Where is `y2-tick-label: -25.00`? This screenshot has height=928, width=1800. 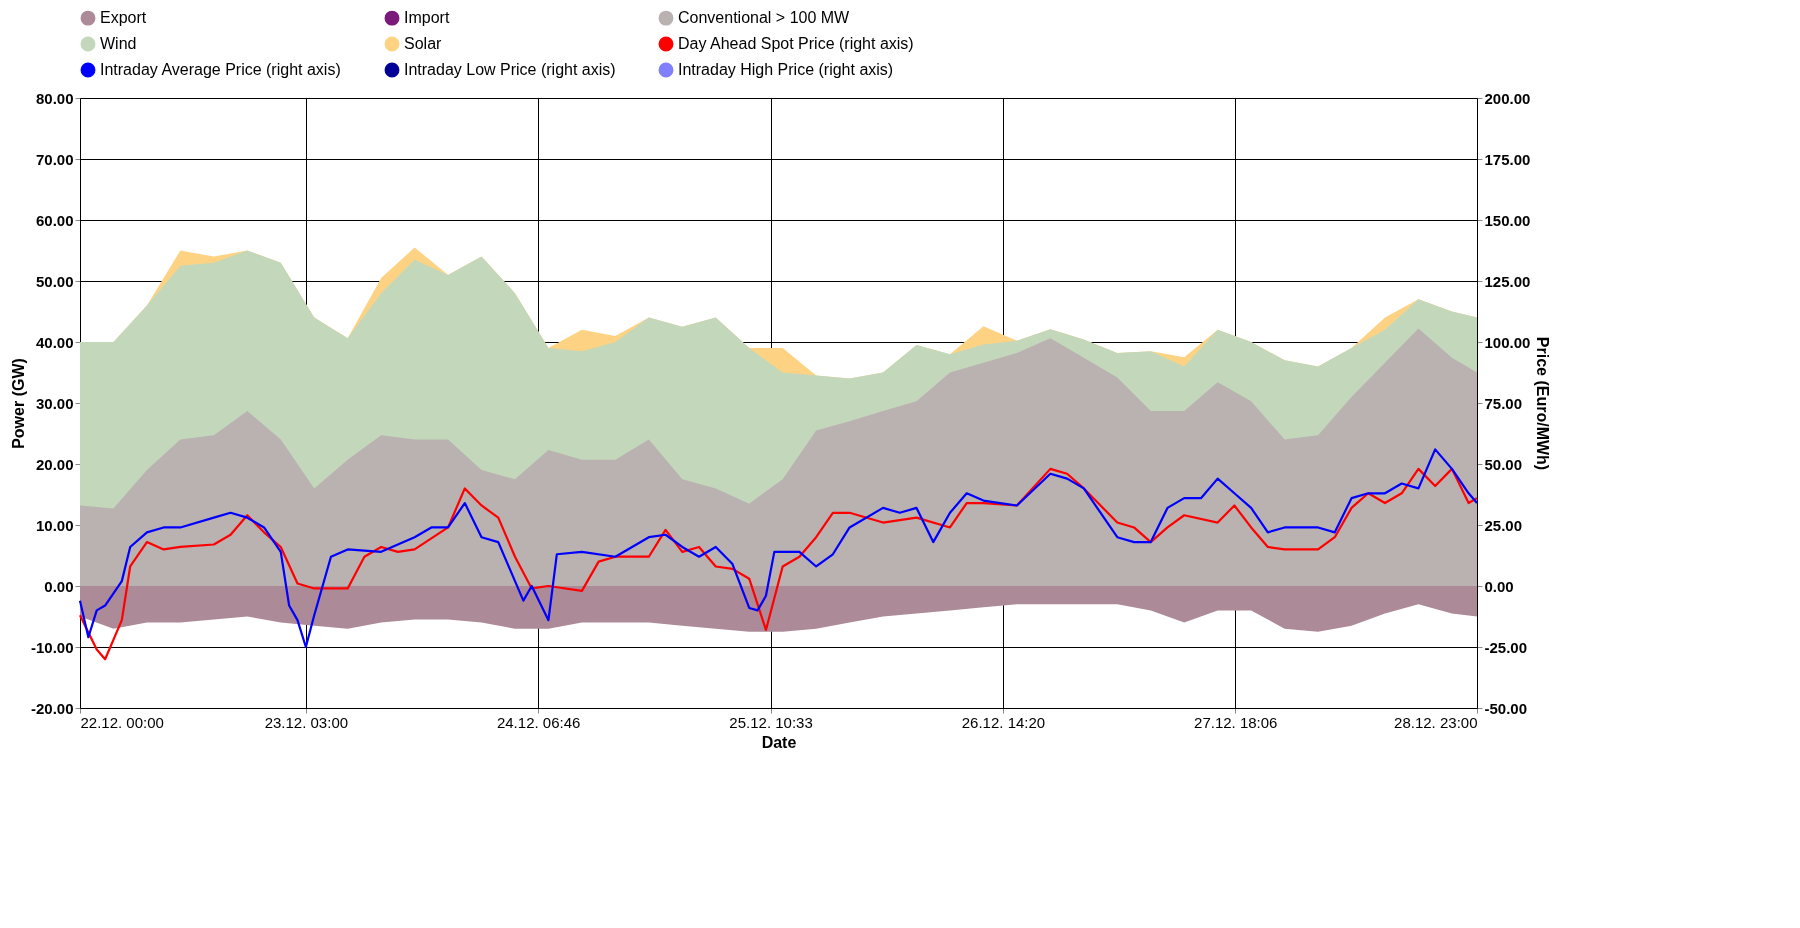 y2-tick-label: -25.00 is located at coordinates (1506, 647).